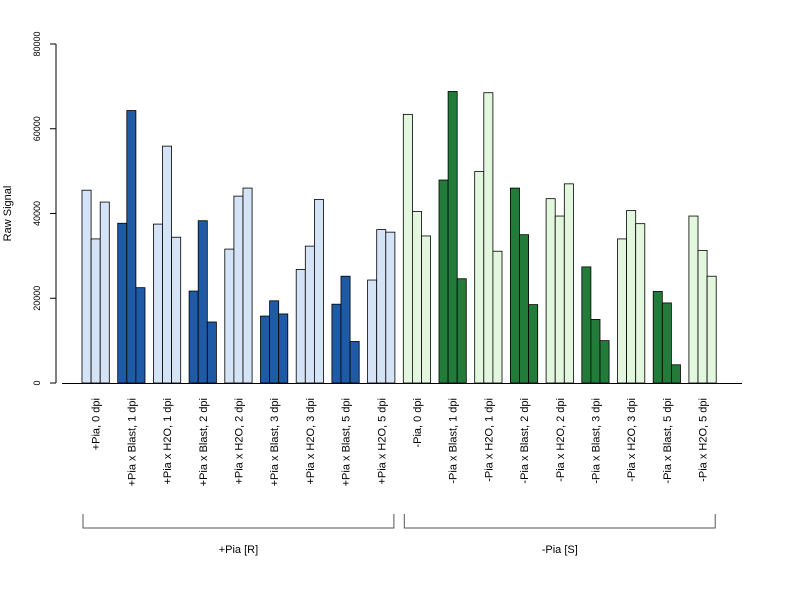  What do you see at coordinates (347, 442) in the screenshot?
I see `category-label: +Pia x Blast, 5 dpi` at bounding box center [347, 442].